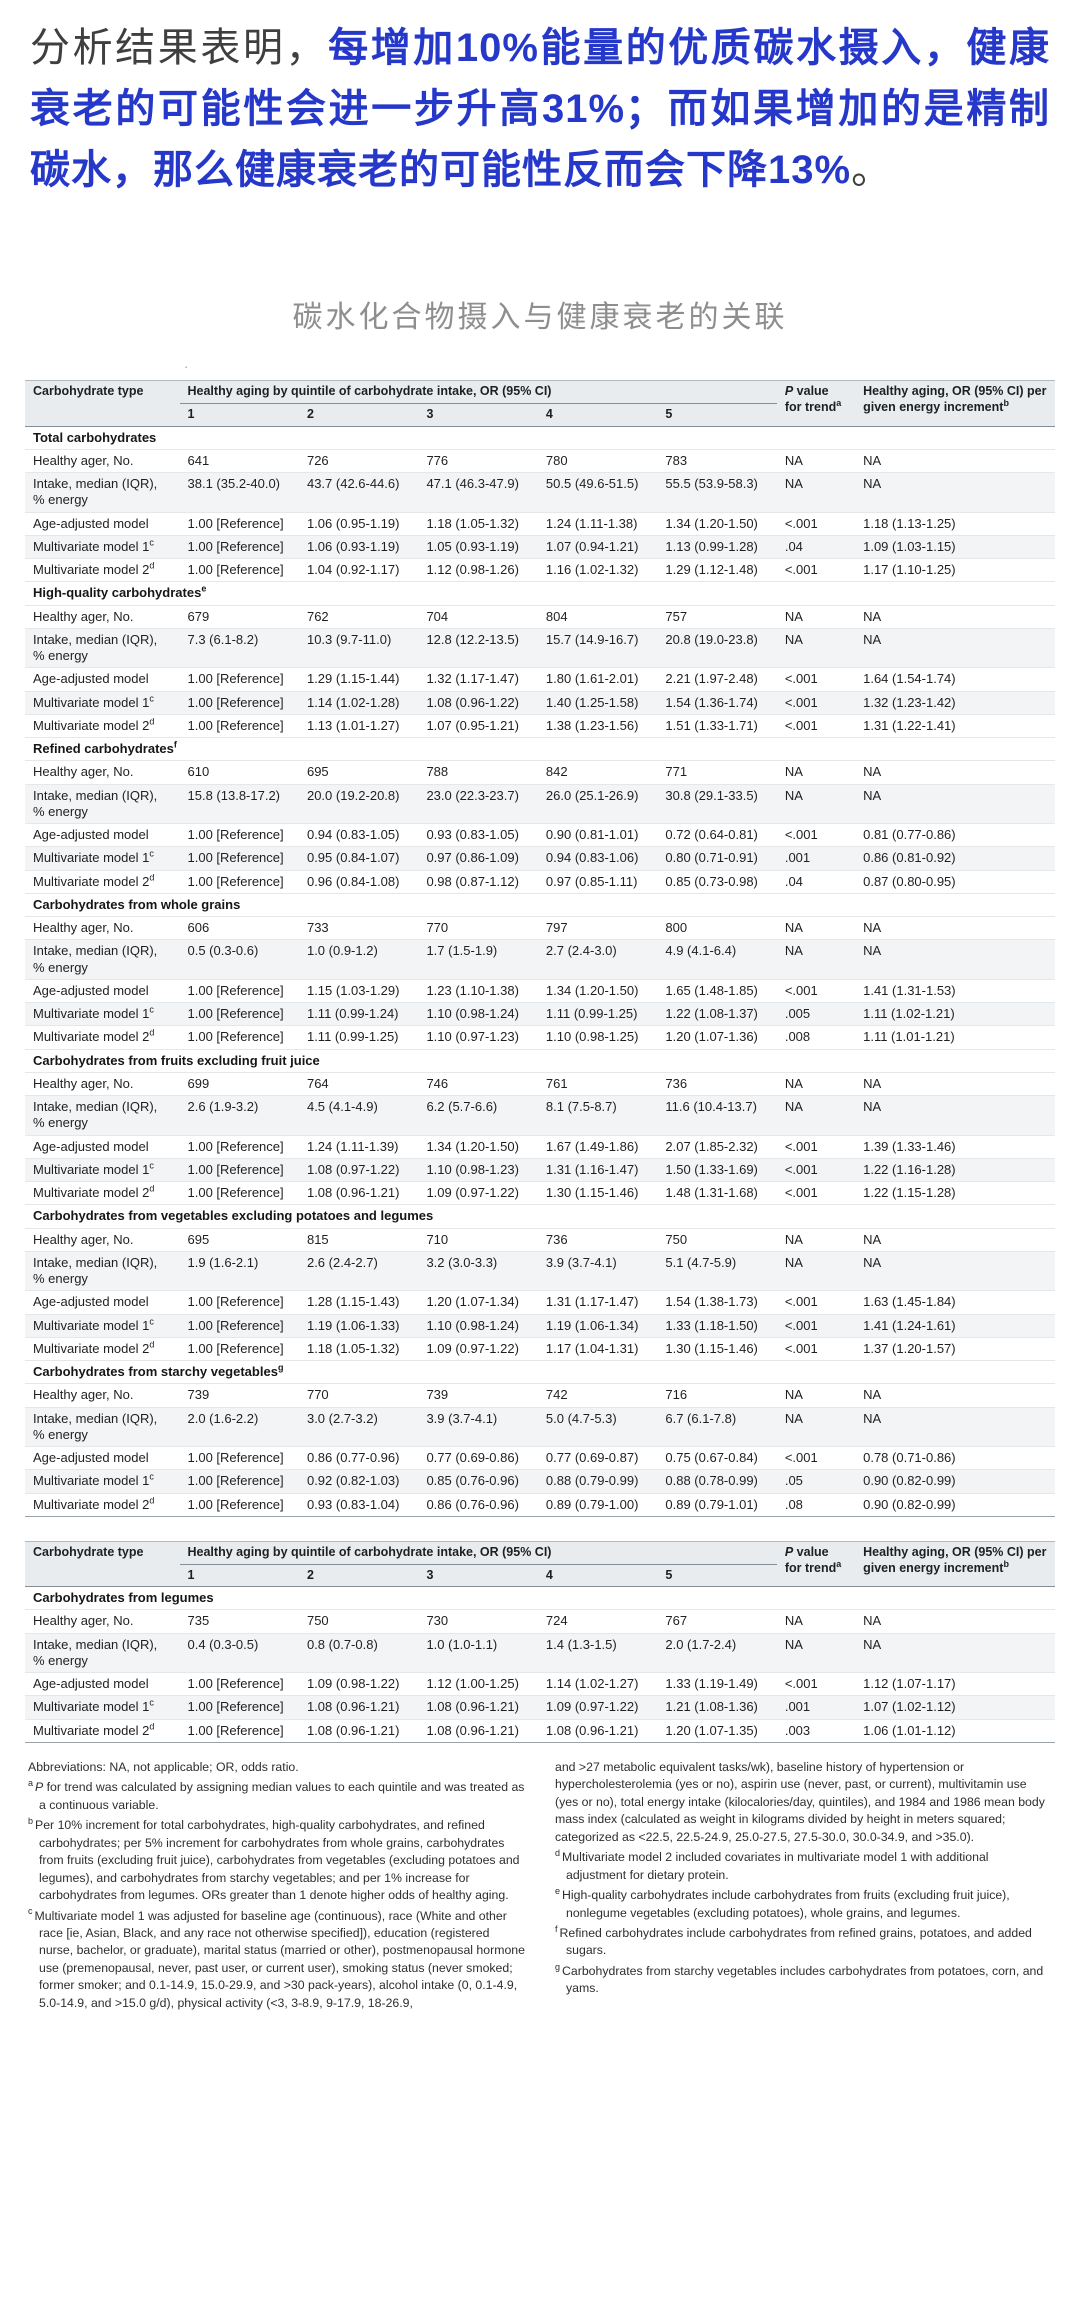  I want to click on col-header-quintile-1: 1, so click(239, 1576).